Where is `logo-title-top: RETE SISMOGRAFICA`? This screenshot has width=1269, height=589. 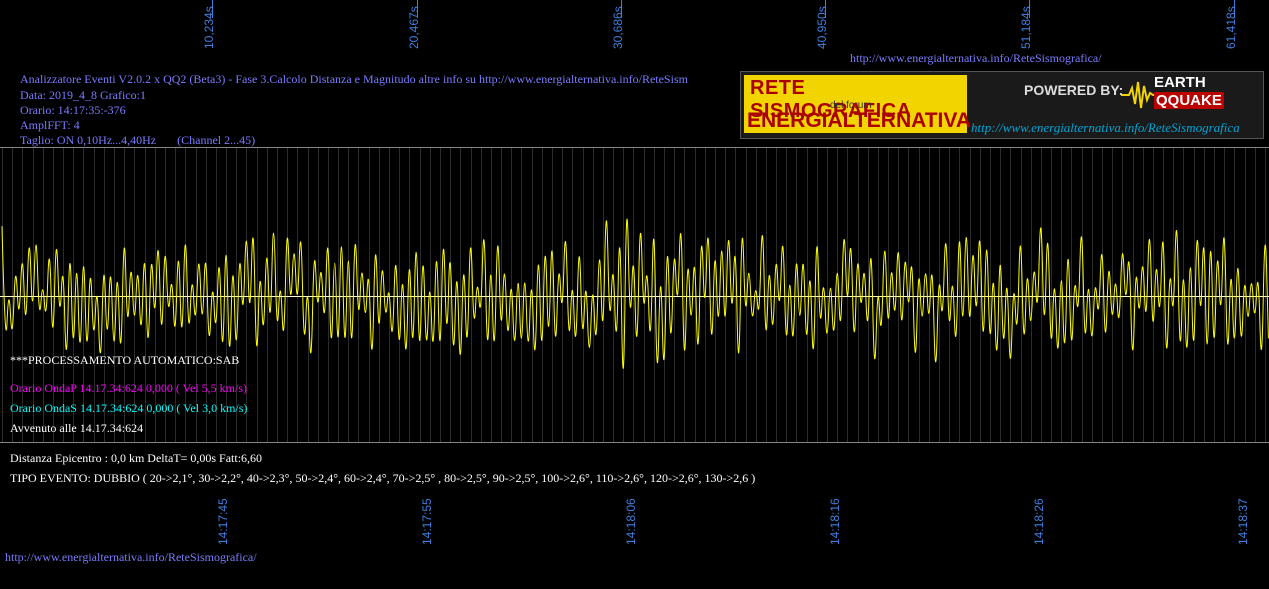 logo-title-top: RETE SISMOGRAFICA is located at coordinates (831, 99).